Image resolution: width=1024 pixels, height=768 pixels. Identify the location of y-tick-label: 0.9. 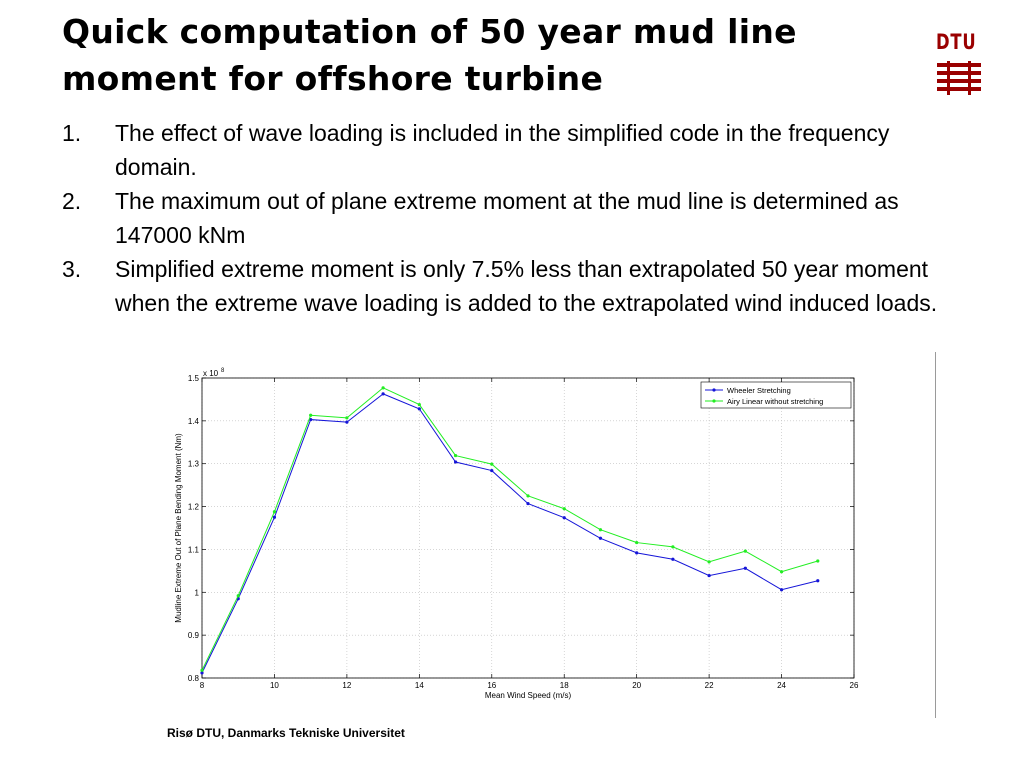
(194, 635).